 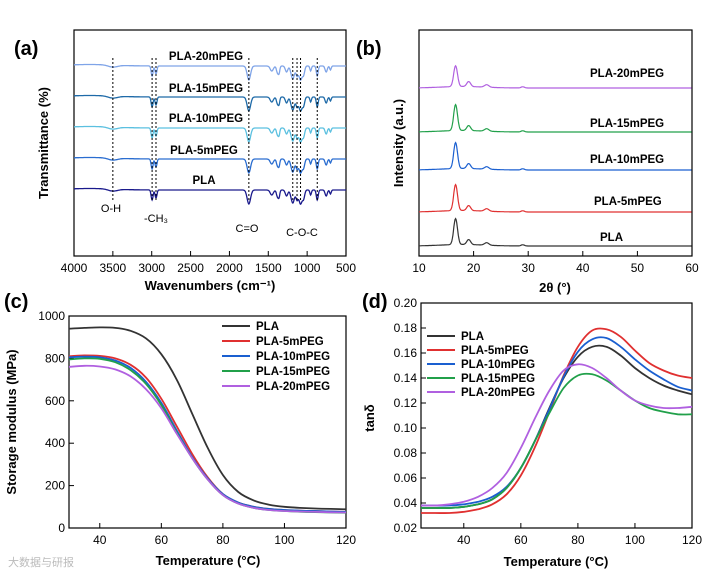 I want to click on panel-a-label-pla-15mpeg: PLA-15mPEG, so click(x=206, y=89).